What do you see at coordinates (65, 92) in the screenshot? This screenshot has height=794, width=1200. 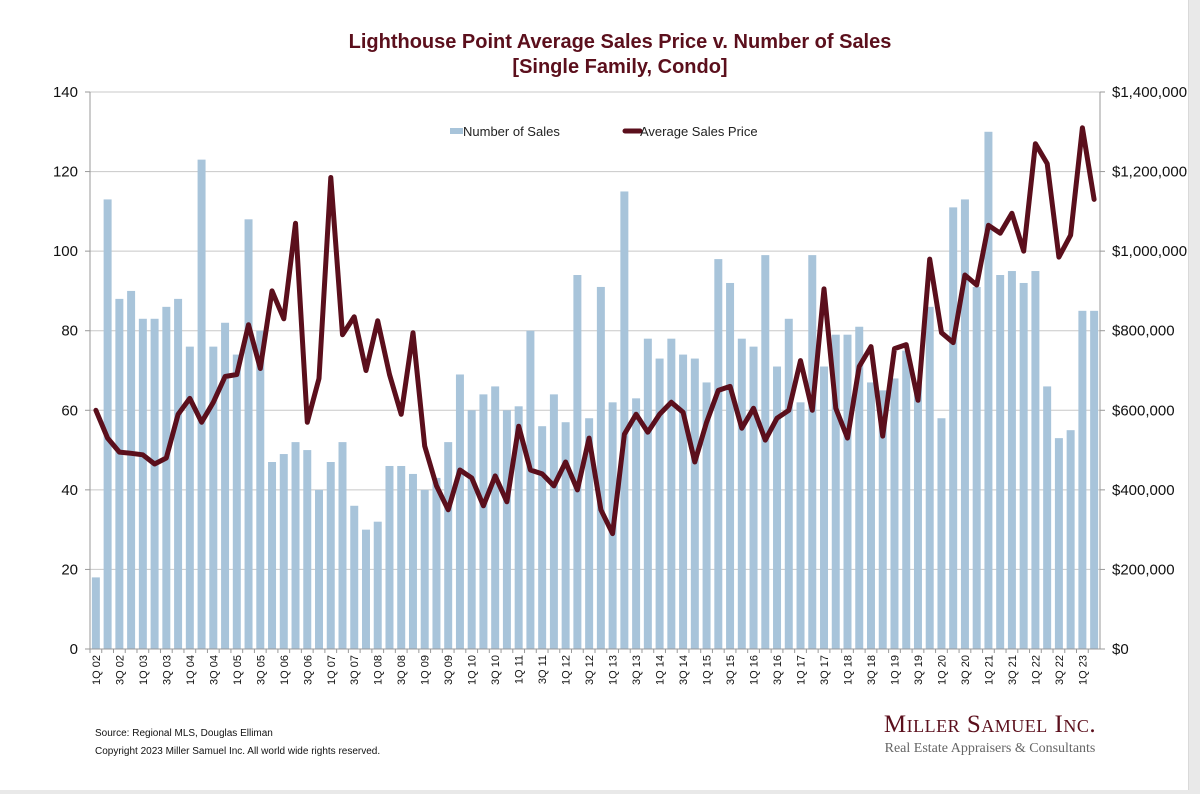 I see `y-left-tick-label: 140` at bounding box center [65, 92].